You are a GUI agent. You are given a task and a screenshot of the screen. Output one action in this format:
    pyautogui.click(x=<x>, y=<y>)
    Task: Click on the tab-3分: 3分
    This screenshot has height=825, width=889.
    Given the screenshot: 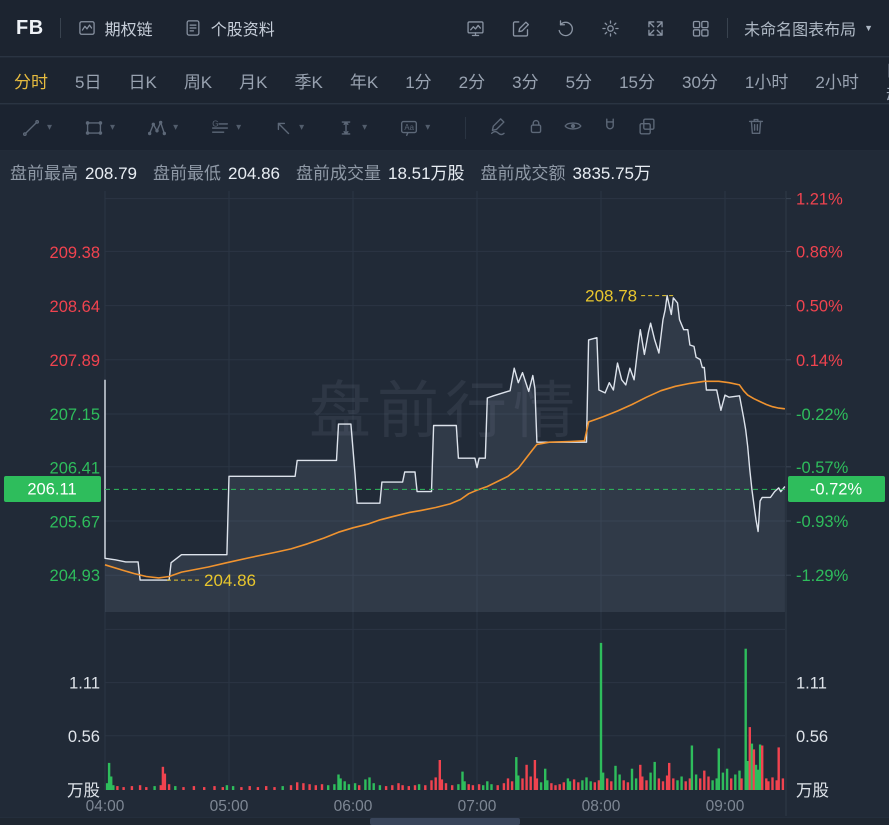 What is the action you would take?
    pyautogui.click(x=525, y=80)
    